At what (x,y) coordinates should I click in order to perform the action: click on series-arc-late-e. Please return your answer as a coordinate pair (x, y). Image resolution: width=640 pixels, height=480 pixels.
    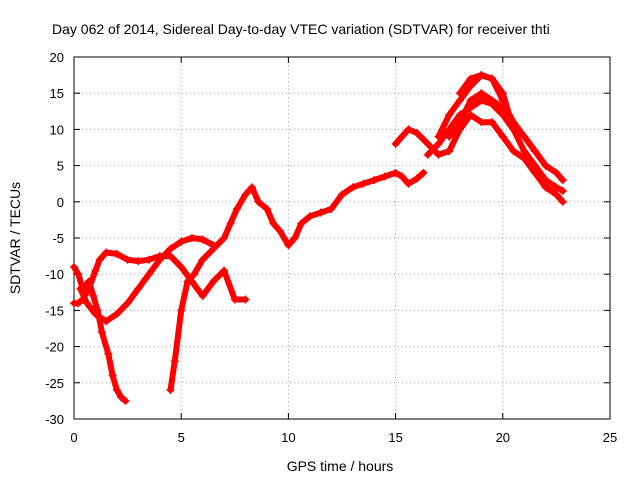
    Looking at the image, I should click on (481, 88).